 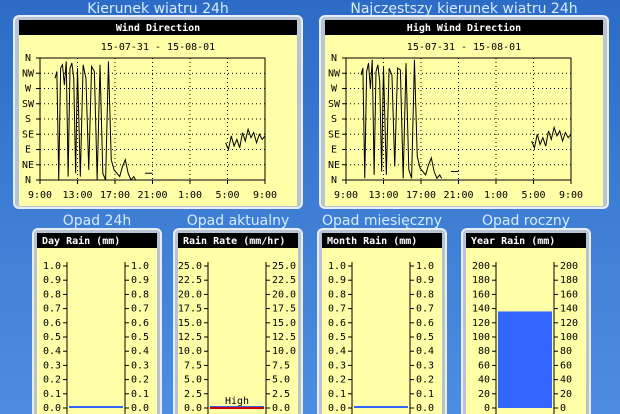 What do you see at coordinates (526, 221) in the screenshot?
I see `panel-title: Opad roczny` at bounding box center [526, 221].